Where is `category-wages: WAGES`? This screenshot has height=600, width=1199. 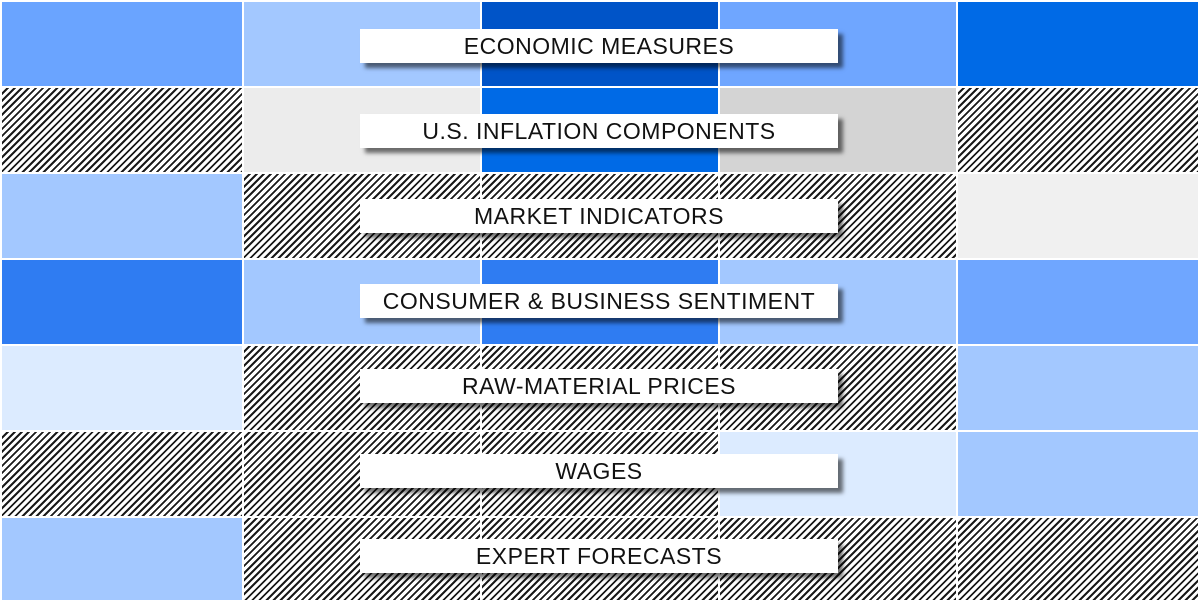
category-wages: WAGES is located at coordinates (599, 471).